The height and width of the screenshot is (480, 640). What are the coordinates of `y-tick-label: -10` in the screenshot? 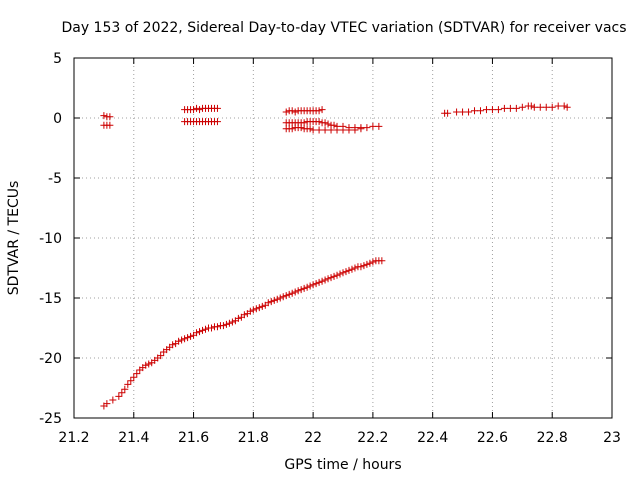 It's located at (50, 239).